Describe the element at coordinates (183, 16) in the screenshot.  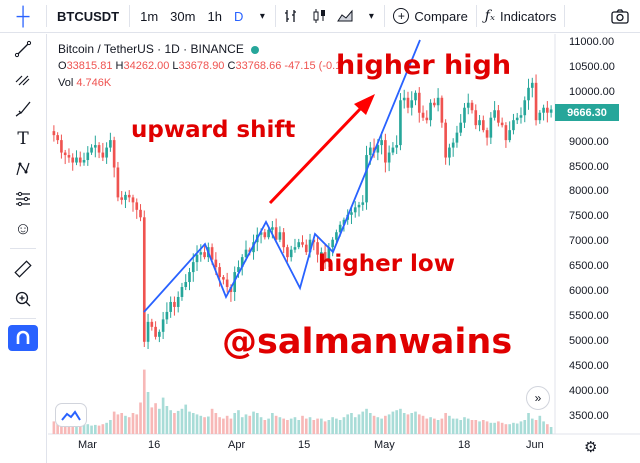
I see `interval-30m: 30m` at that location.